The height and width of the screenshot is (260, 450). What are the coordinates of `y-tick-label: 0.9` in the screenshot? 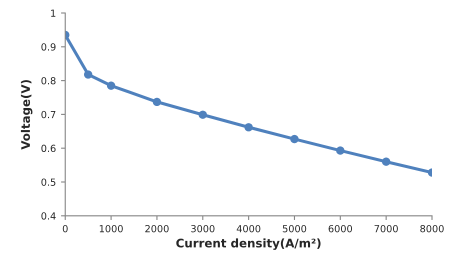 It's located at (48, 47).